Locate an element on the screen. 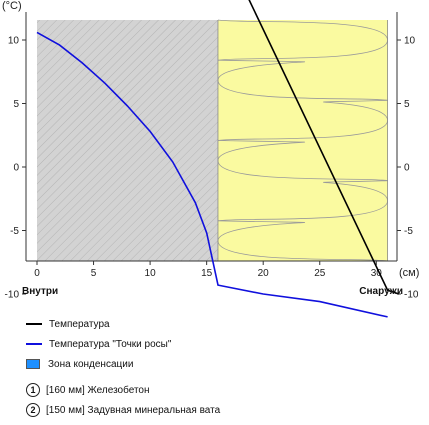 The image size is (429, 425). x-tick-label-6: 30 is located at coordinates (377, 273).